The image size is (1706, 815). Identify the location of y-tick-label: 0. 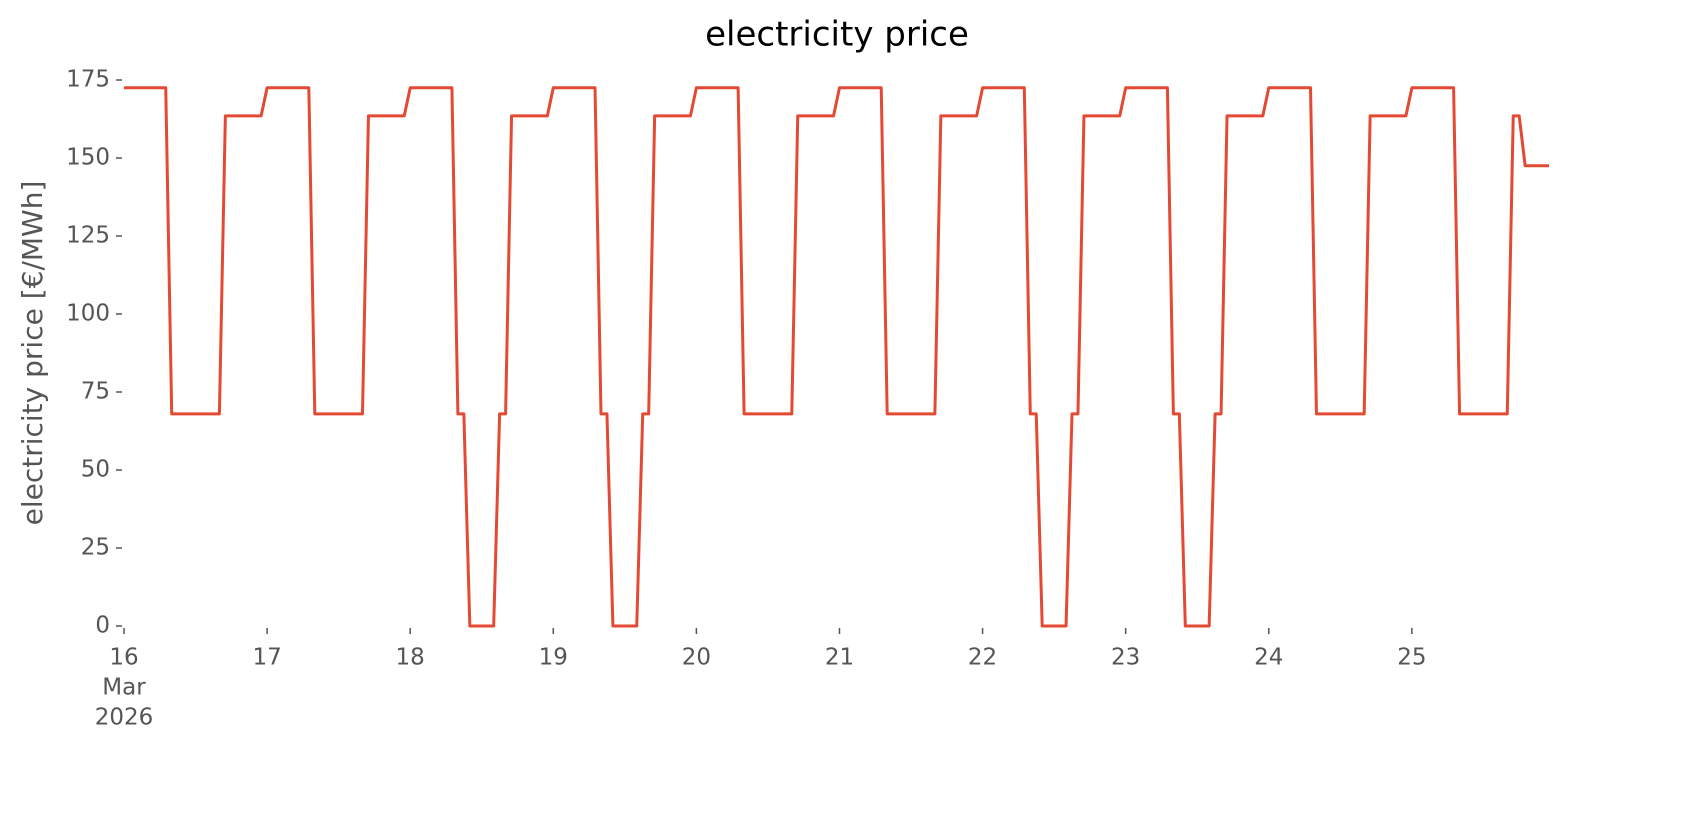
(102, 626).